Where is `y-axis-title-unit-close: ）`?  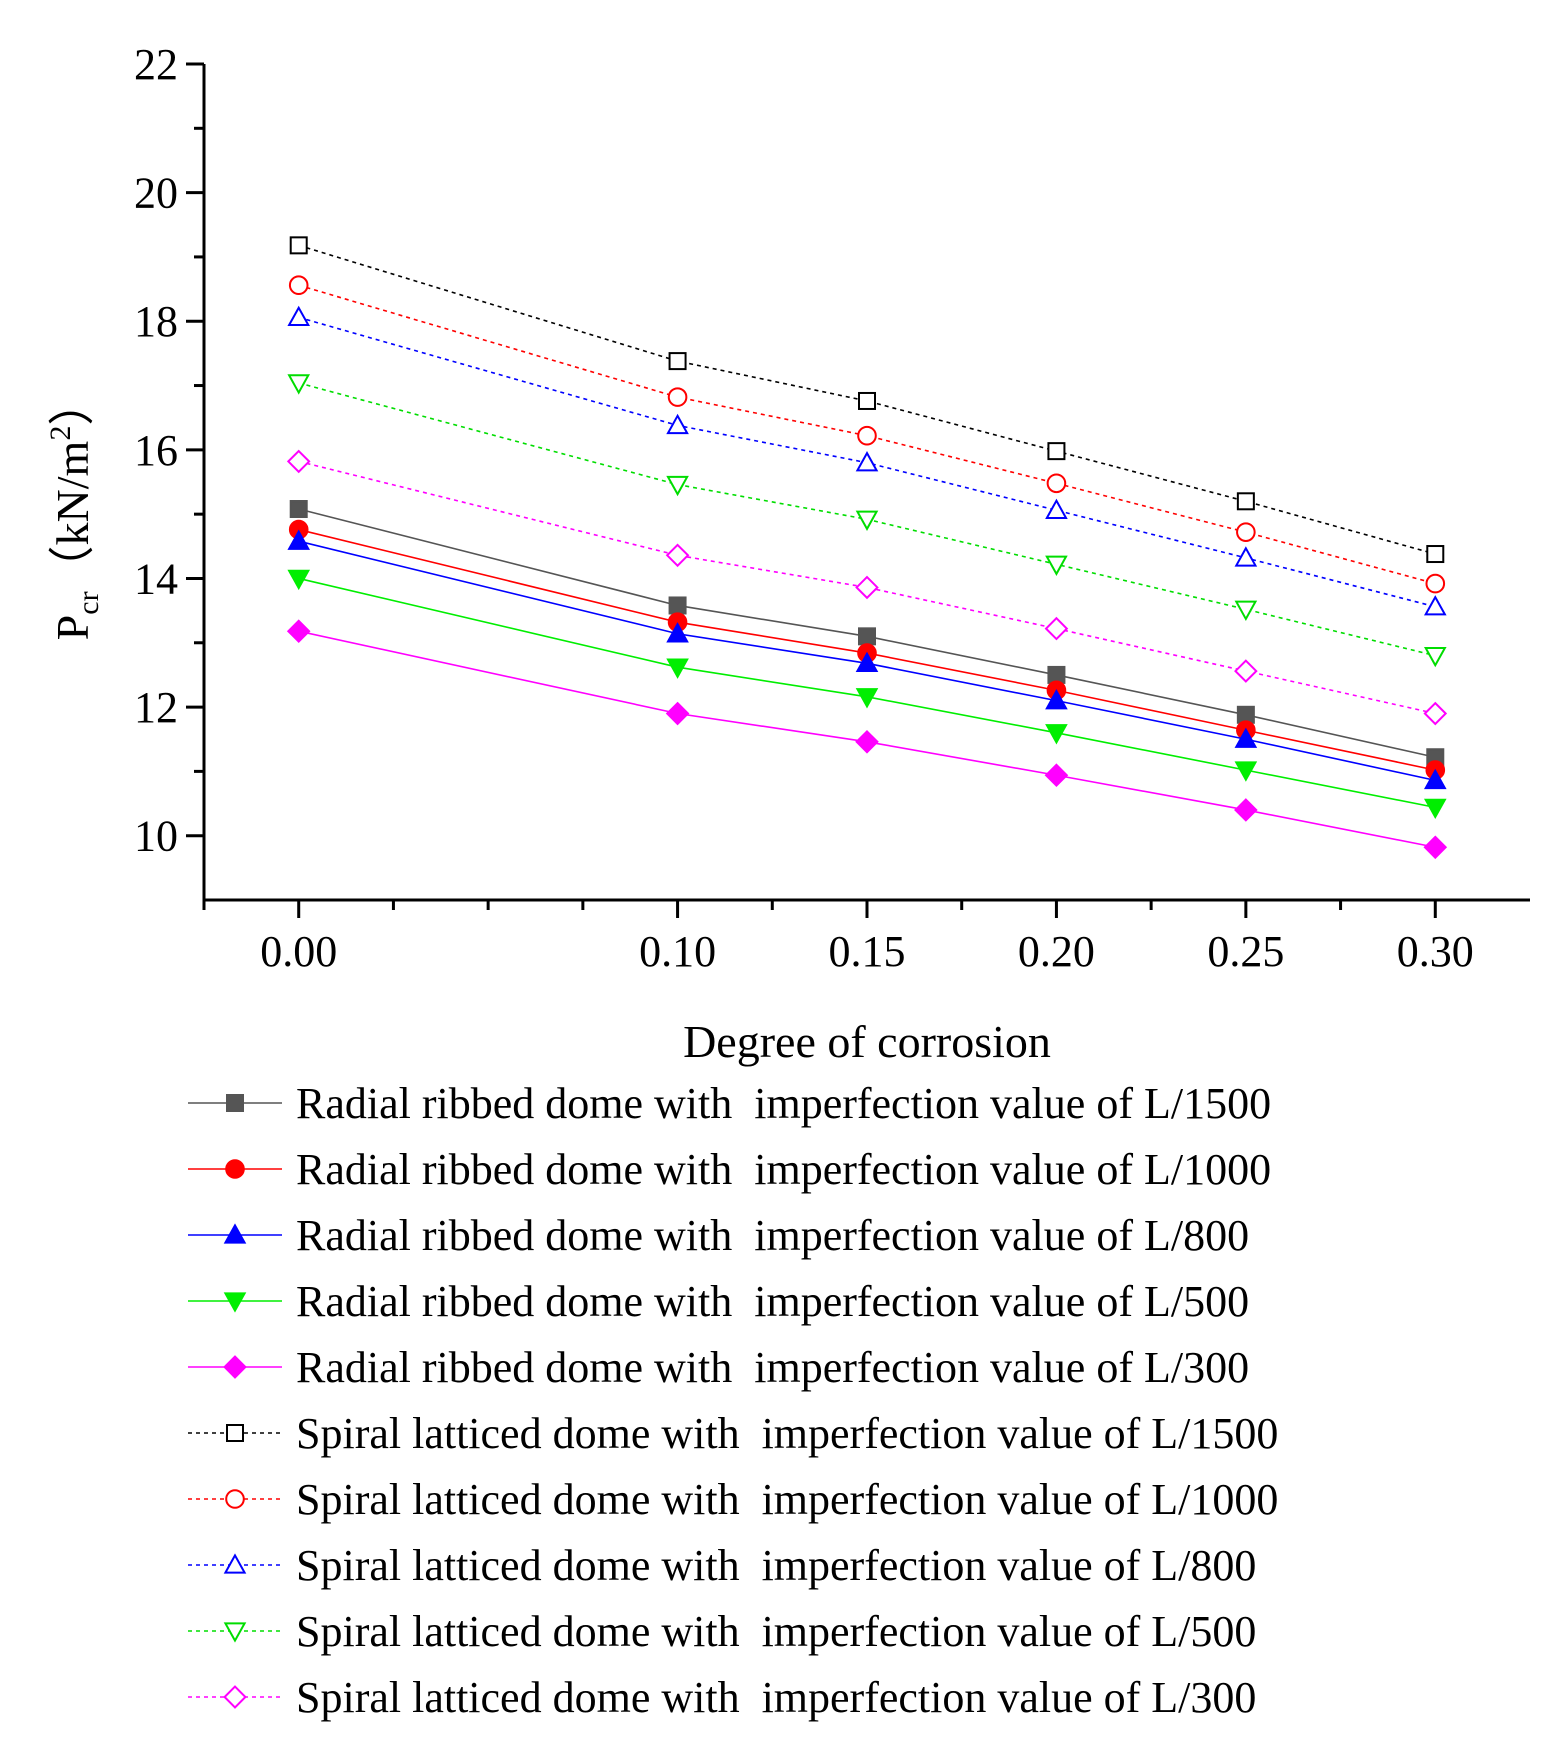
y-axis-title-unit-close: ） is located at coordinates (72, 403).